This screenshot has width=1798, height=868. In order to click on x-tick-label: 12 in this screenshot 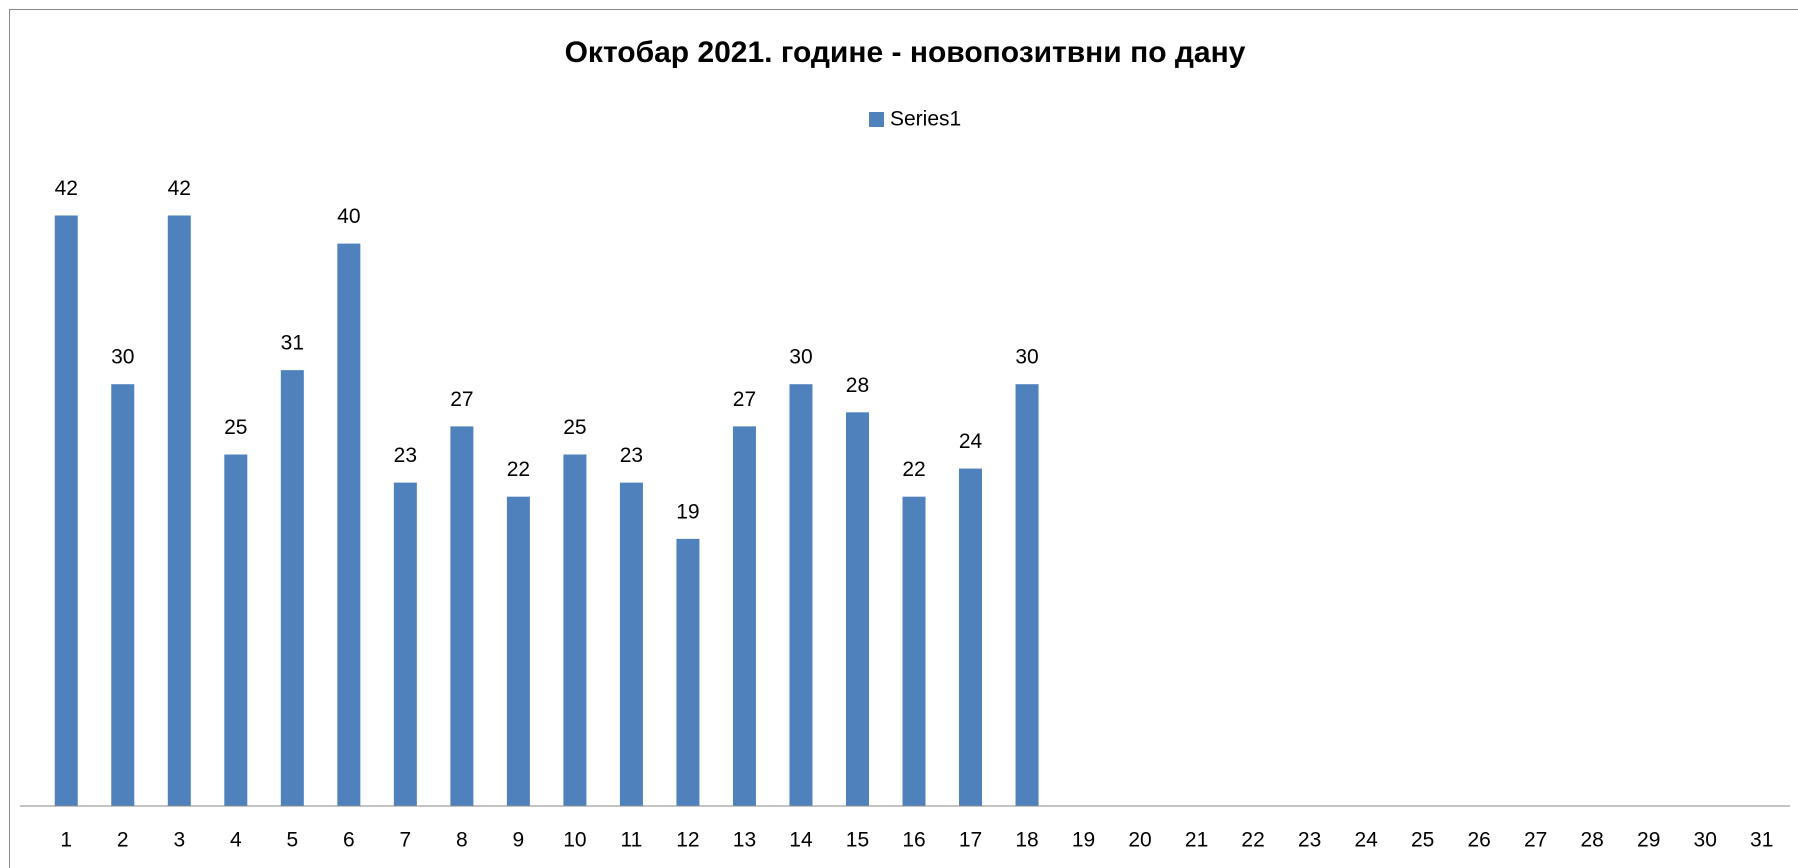, I will do `click(687, 840)`.